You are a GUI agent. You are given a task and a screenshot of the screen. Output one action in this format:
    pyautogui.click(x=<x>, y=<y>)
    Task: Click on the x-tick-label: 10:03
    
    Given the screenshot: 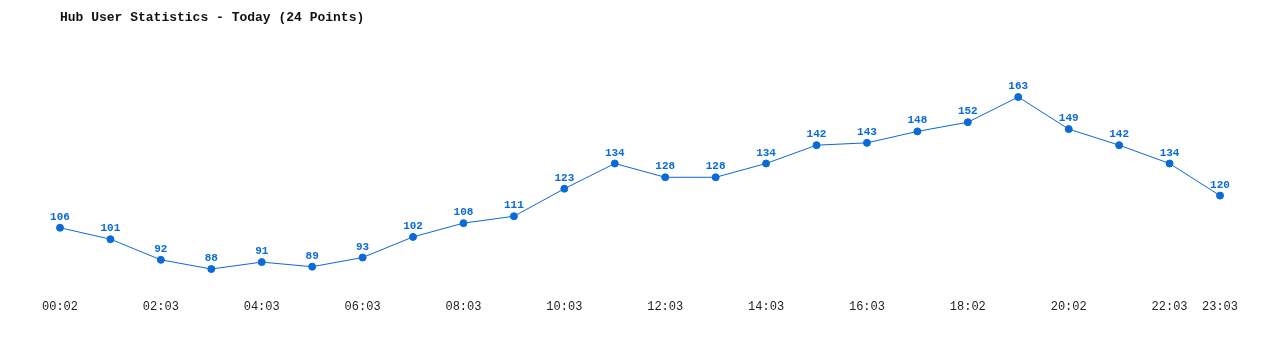 What is the action you would take?
    pyautogui.click(x=564, y=306)
    